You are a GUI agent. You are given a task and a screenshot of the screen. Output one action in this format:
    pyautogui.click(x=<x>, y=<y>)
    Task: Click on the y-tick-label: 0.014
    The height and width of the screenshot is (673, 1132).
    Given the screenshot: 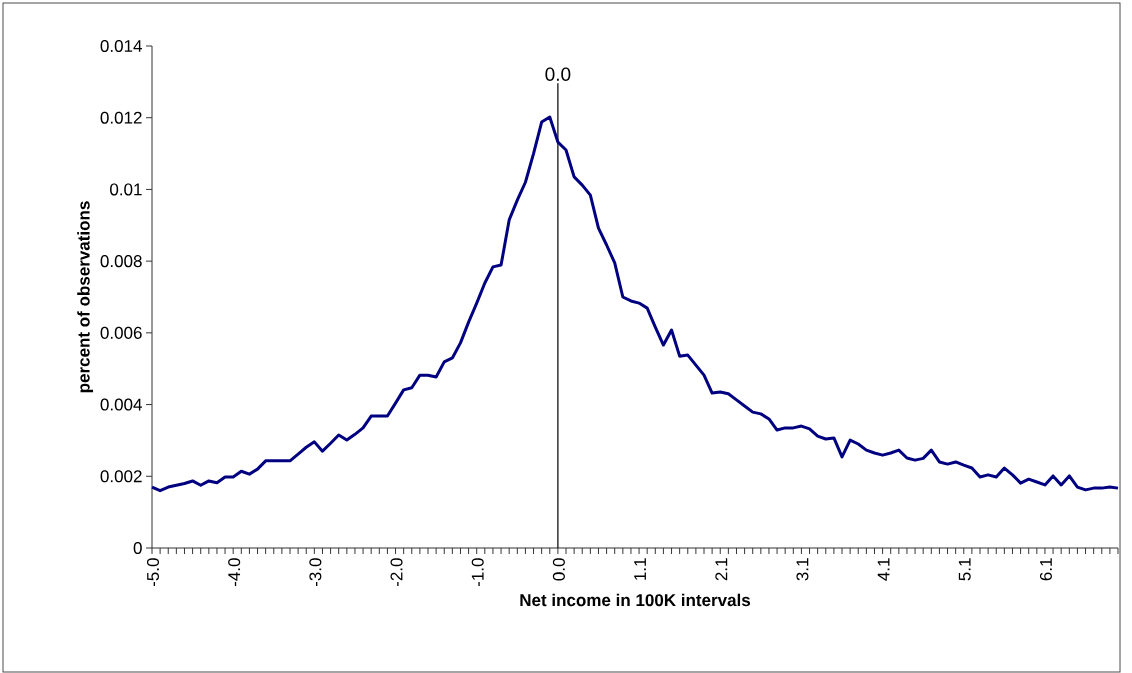 What is the action you would take?
    pyautogui.click(x=121, y=46)
    